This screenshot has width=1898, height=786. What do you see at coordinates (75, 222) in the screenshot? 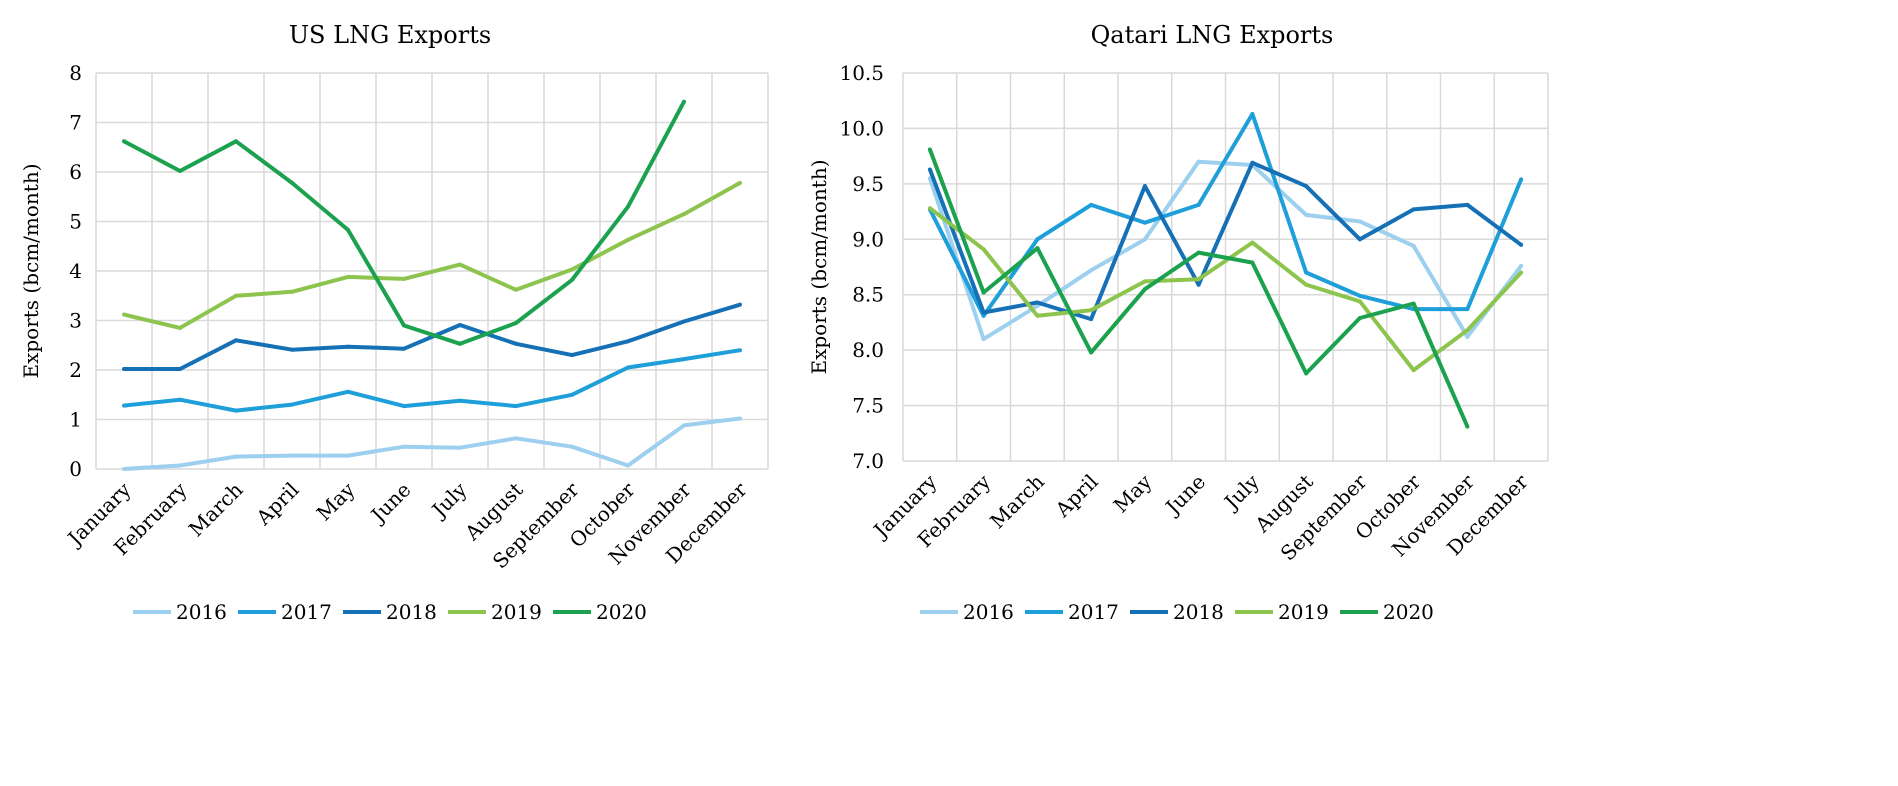
I see `y-tick-label: 5` at bounding box center [75, 222].